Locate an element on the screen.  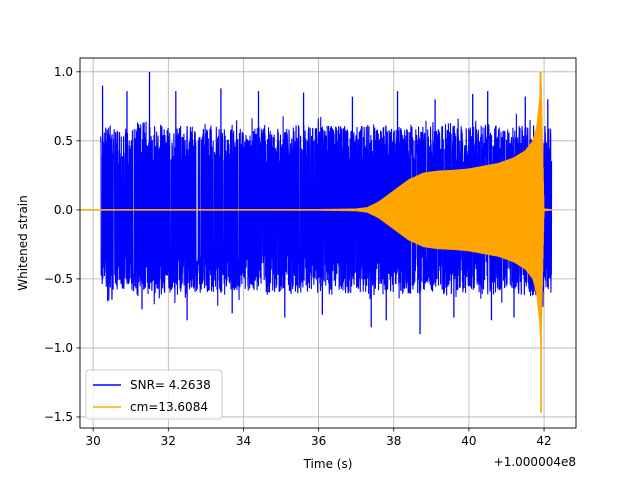
x-tick-label: 40 is located at coordinates (468, 441).